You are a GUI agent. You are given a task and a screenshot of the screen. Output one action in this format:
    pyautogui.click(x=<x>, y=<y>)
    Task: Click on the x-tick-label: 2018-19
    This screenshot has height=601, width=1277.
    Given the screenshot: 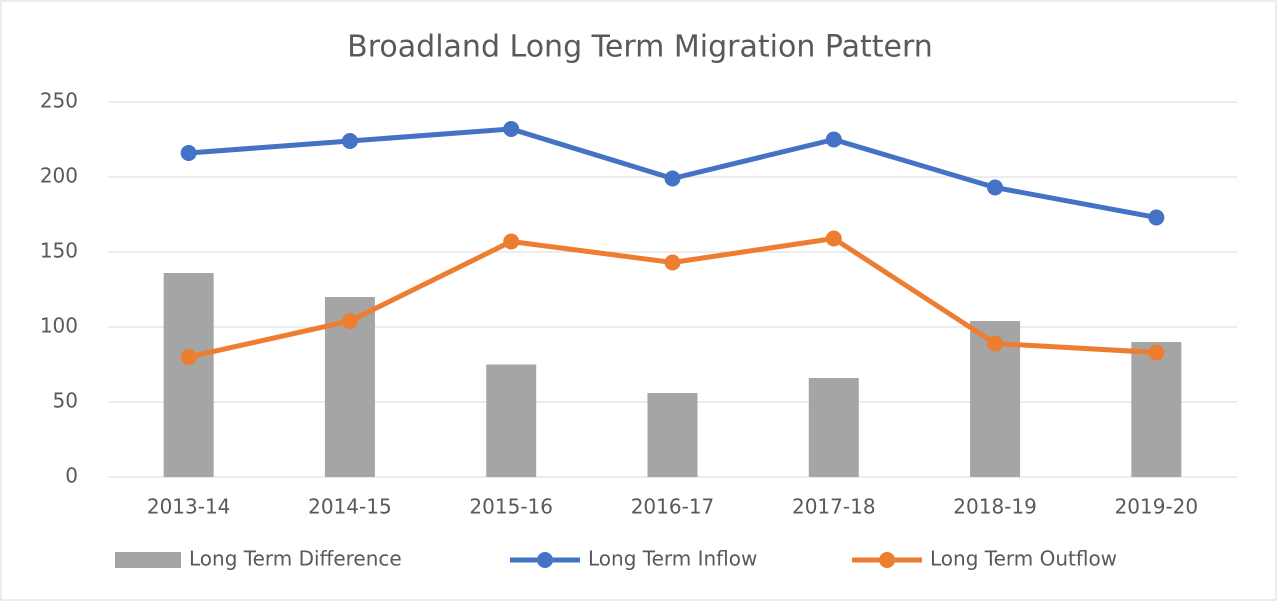 What is the action you would take?
    pyautogui.click(x=995, y=507)
    